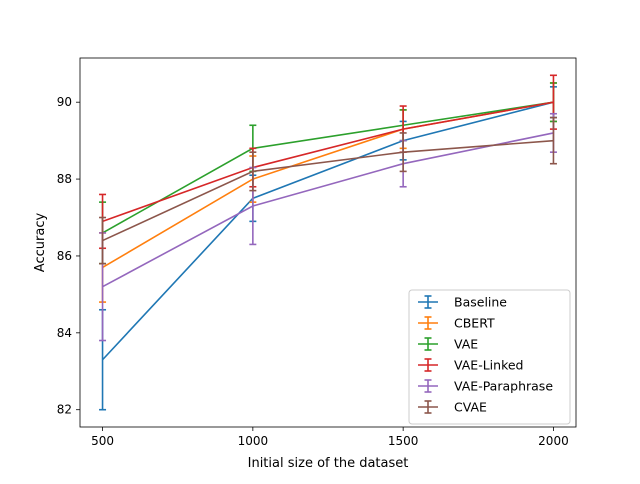 The height and width of the screenshot is (484, 640). I want to click on legend-label: CVAE, so click(470, 407).